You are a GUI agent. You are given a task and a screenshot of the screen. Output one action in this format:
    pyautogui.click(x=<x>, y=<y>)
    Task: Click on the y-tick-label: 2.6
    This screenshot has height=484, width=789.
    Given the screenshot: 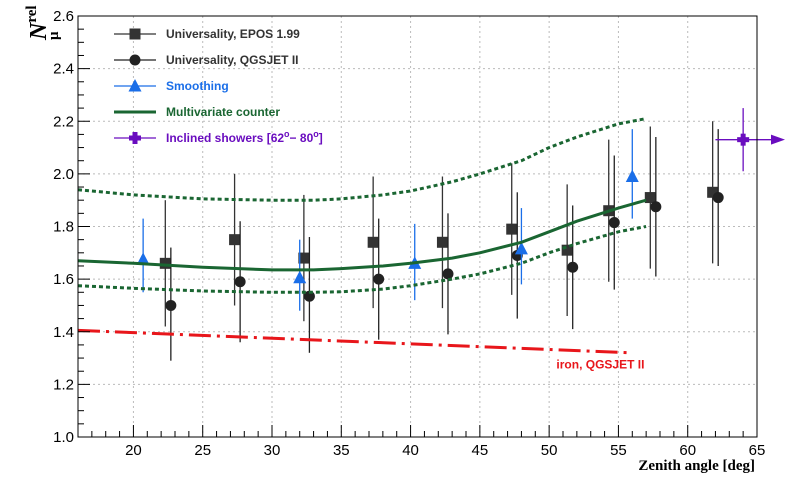 What is the action you would take?
    pyautogui.click(x=63, y=16)
    